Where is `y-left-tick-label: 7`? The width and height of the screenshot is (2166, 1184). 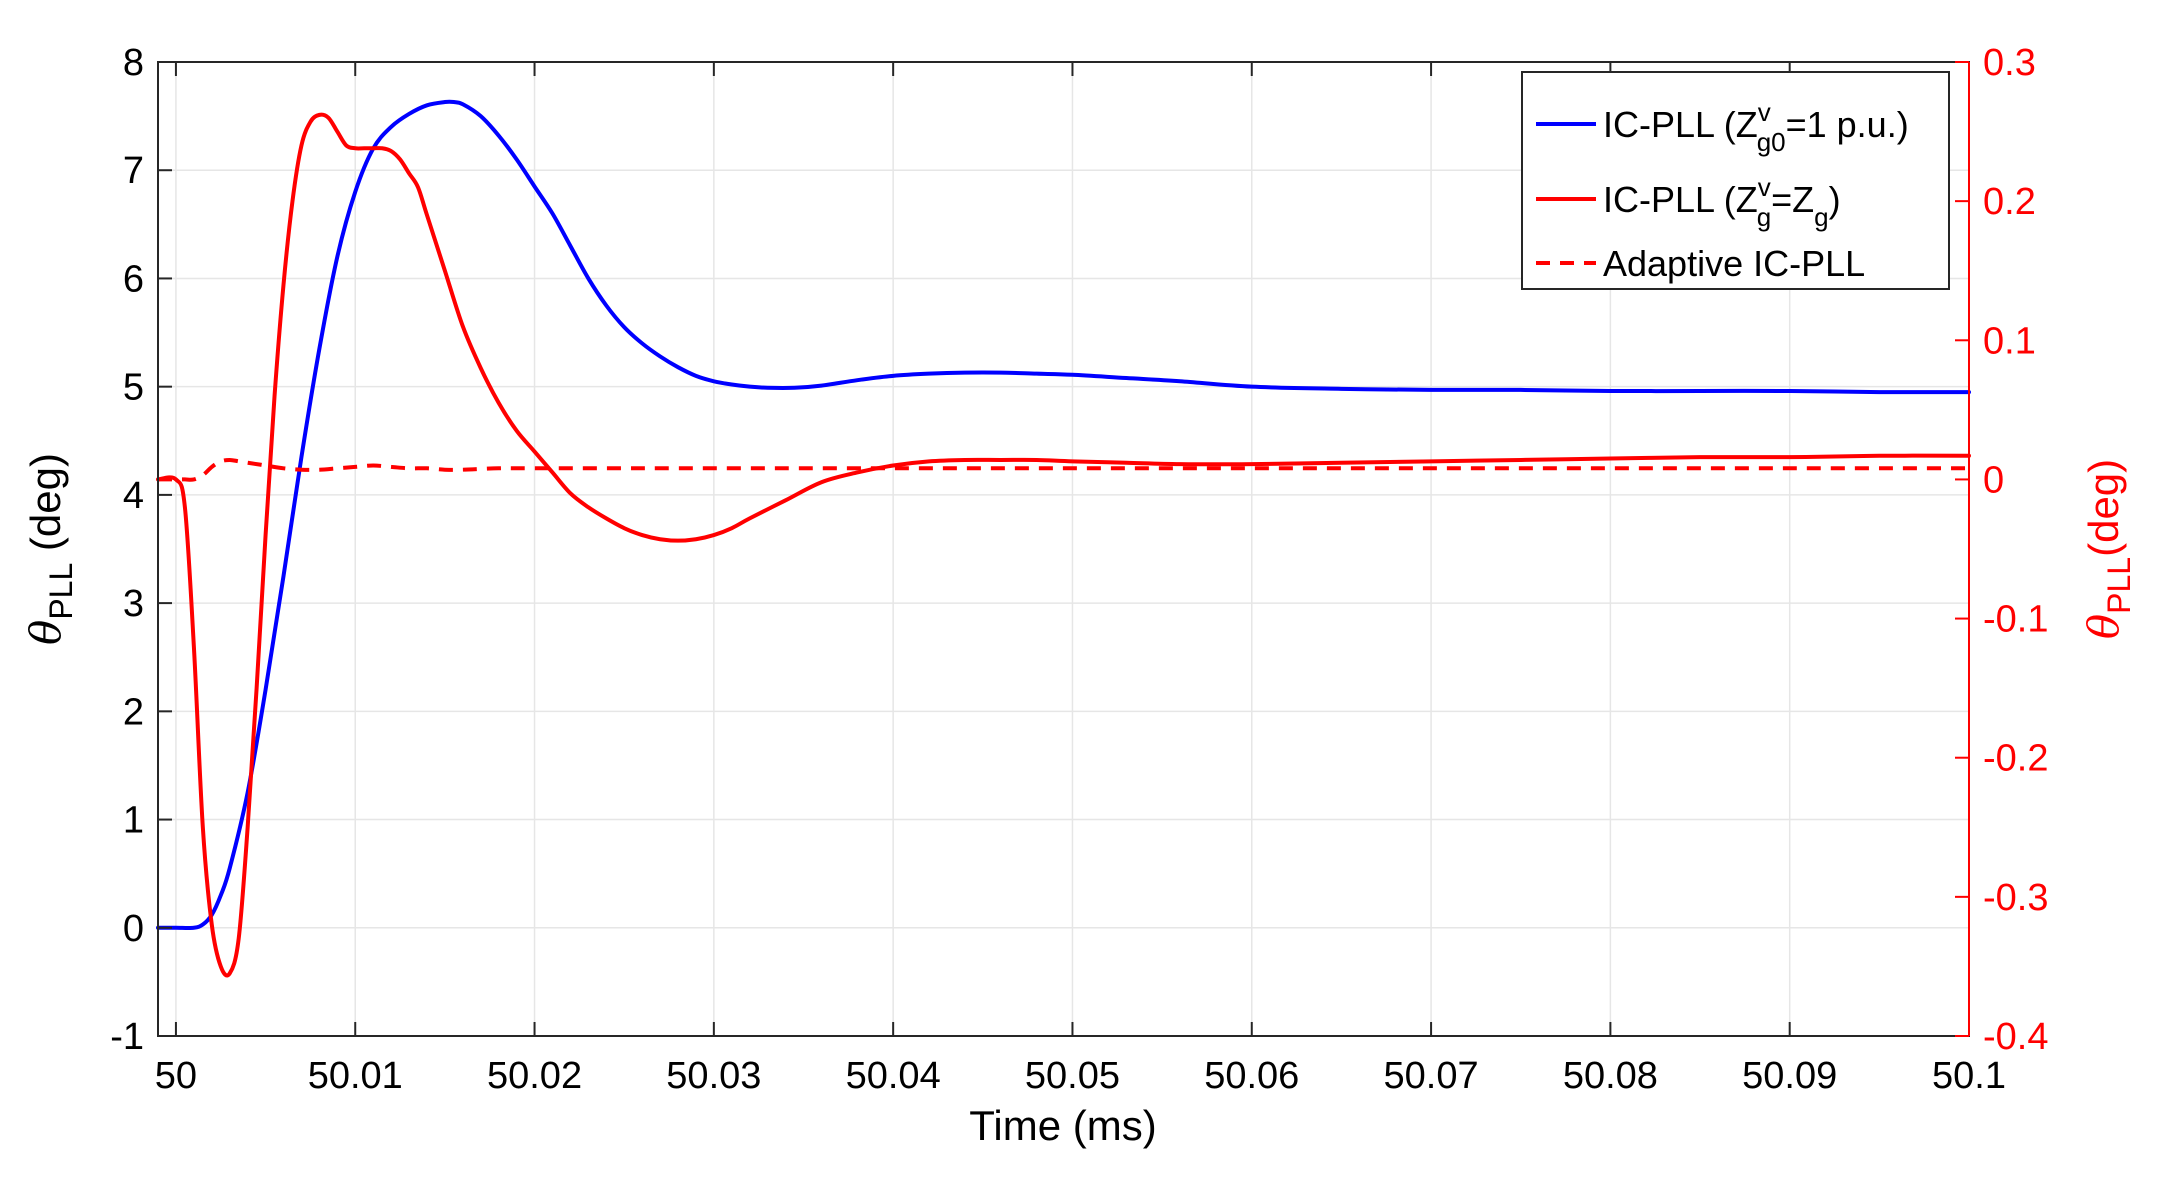
y-left-tick-label: 7 is located at coordinates (133, 171).